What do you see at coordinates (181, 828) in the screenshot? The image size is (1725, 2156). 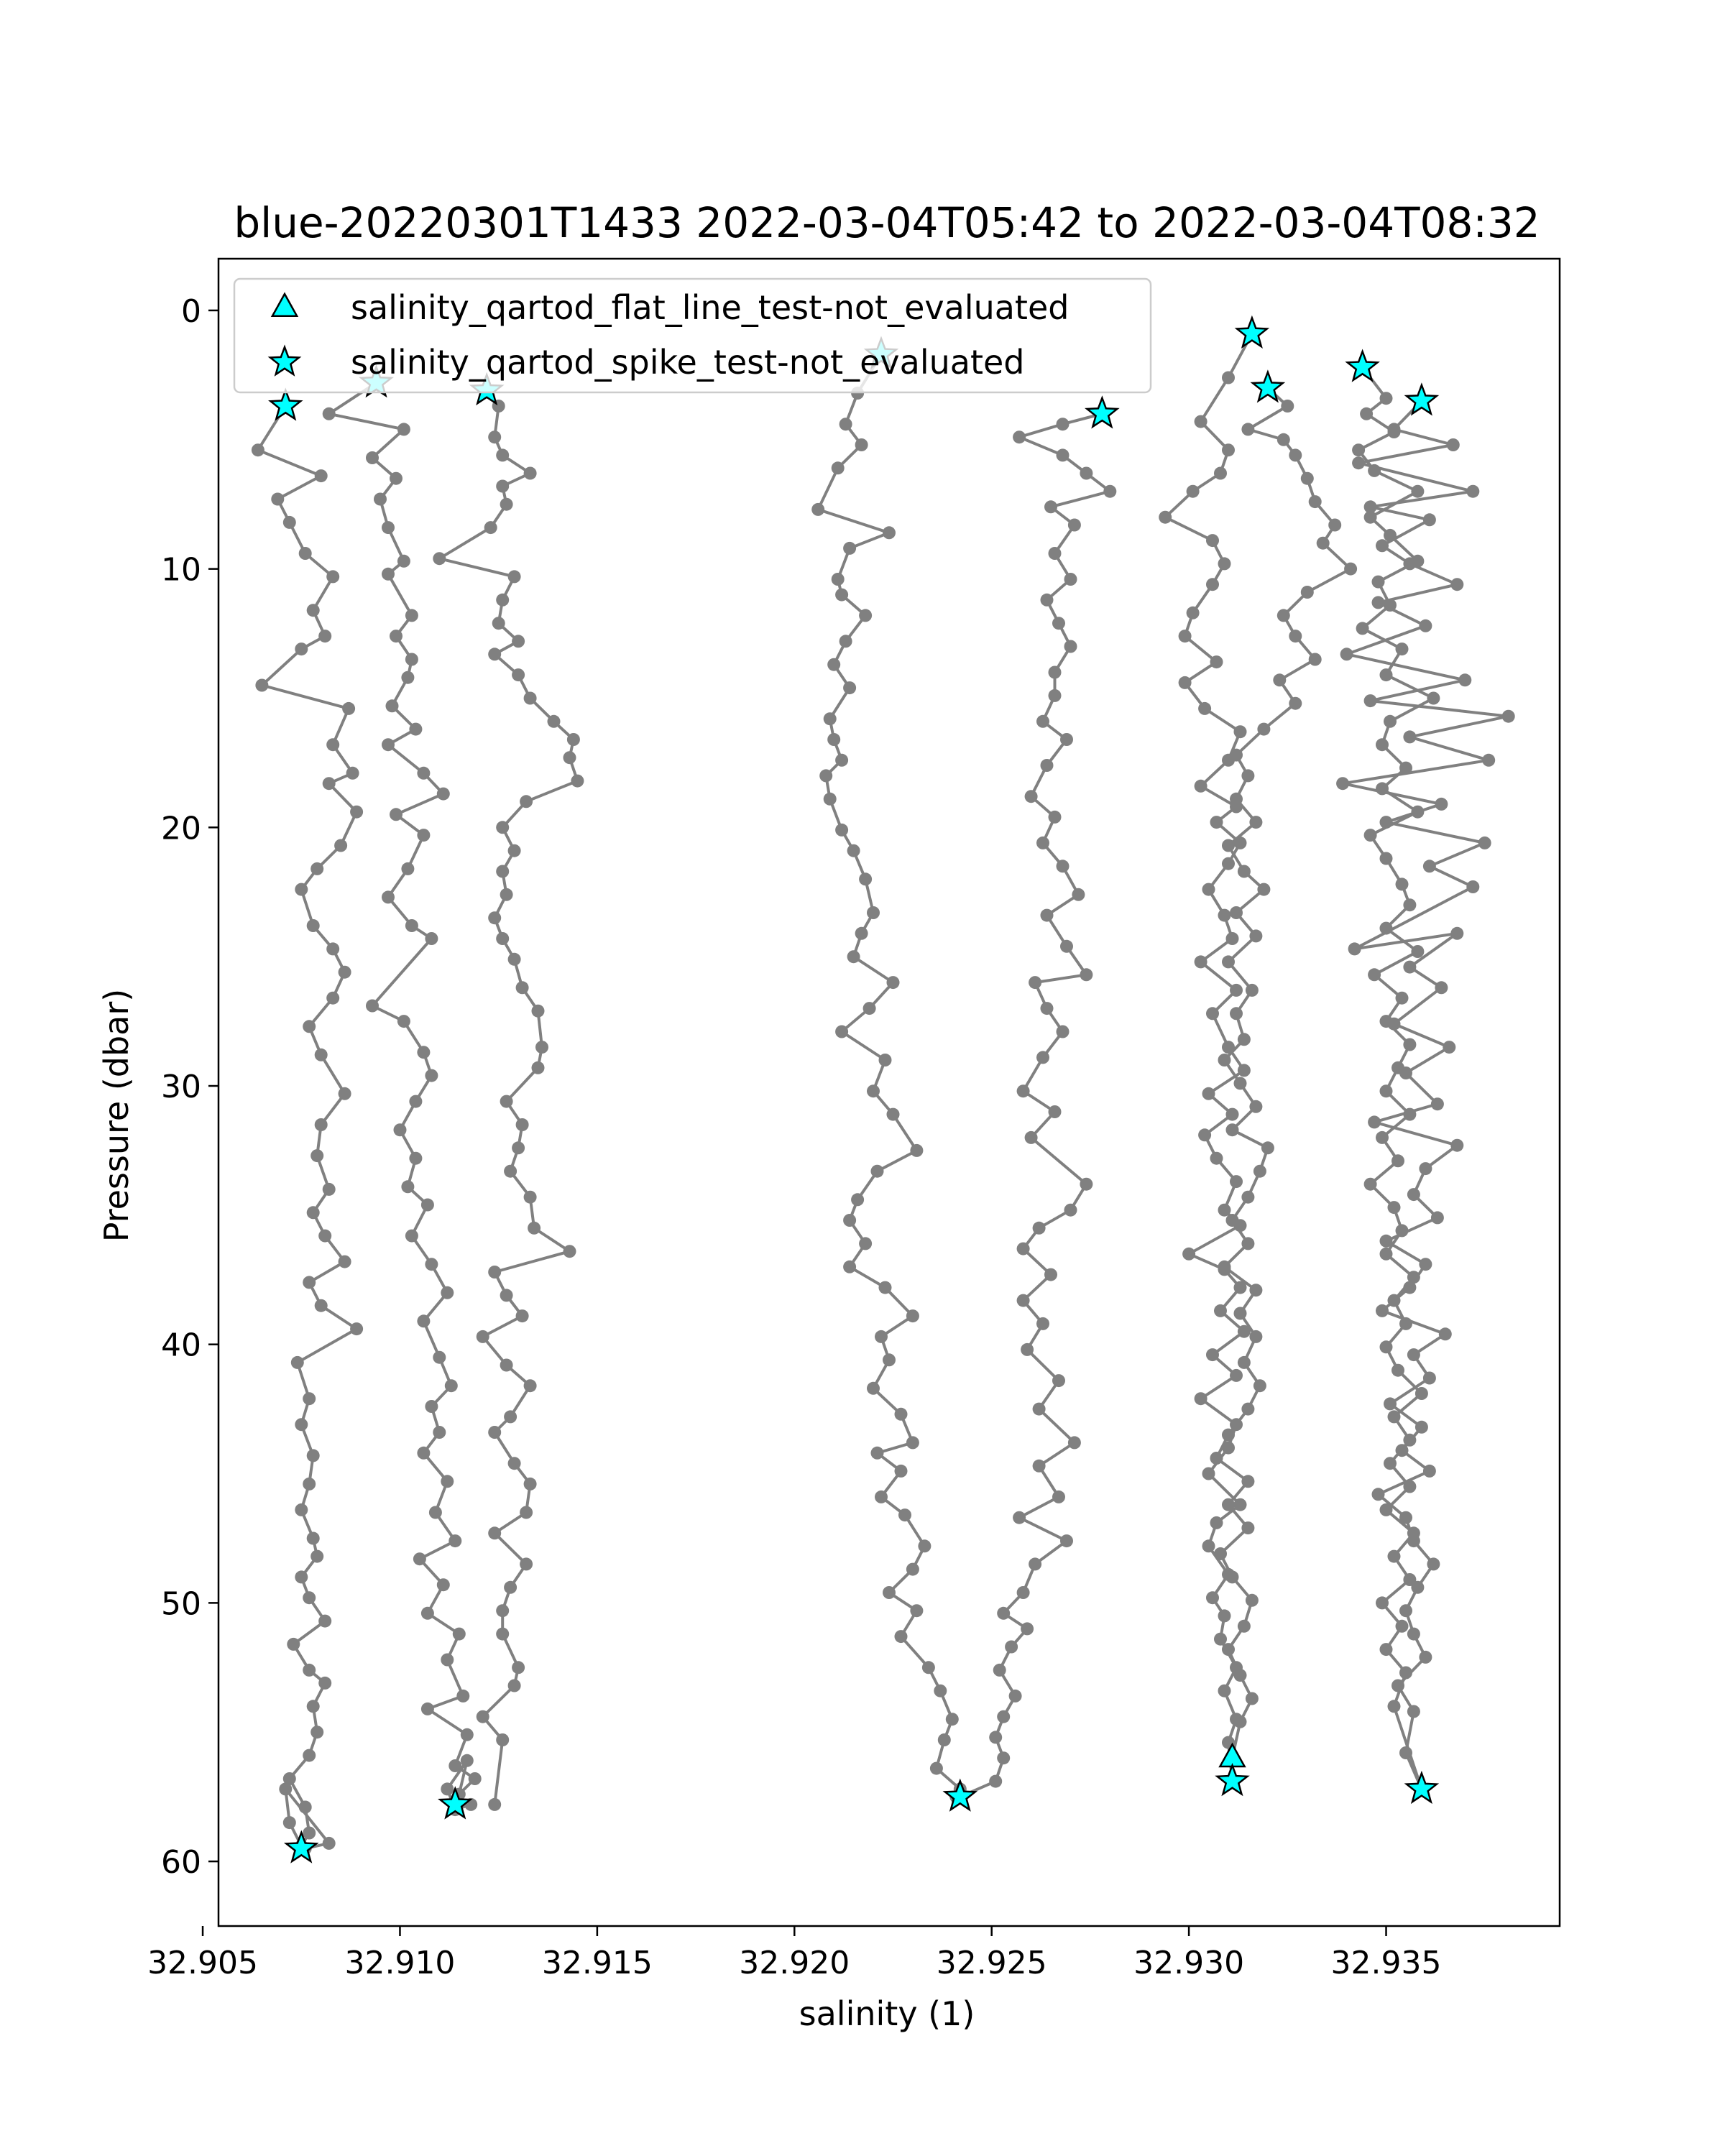 I see `y-tick-label: 20` at bounding box center [181, 828].